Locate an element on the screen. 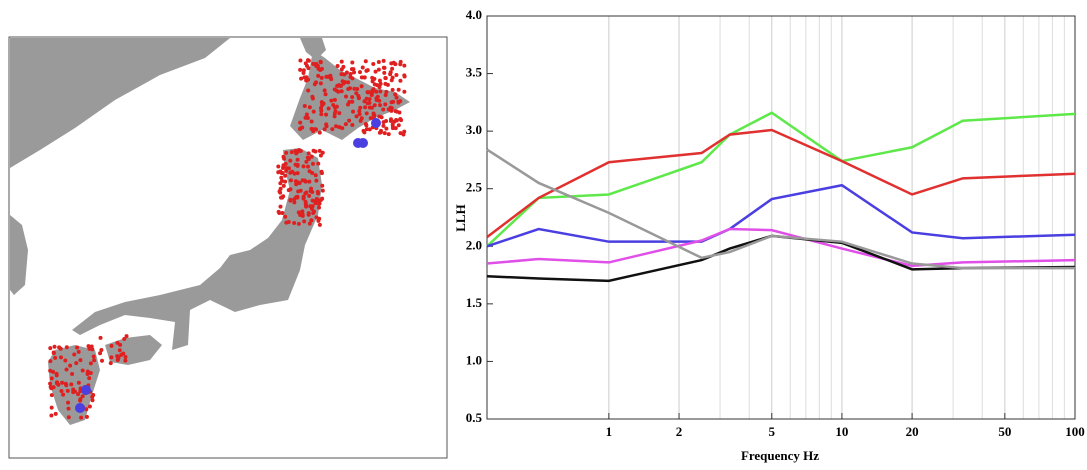  hokkaido is located at coordinates (350, 95).